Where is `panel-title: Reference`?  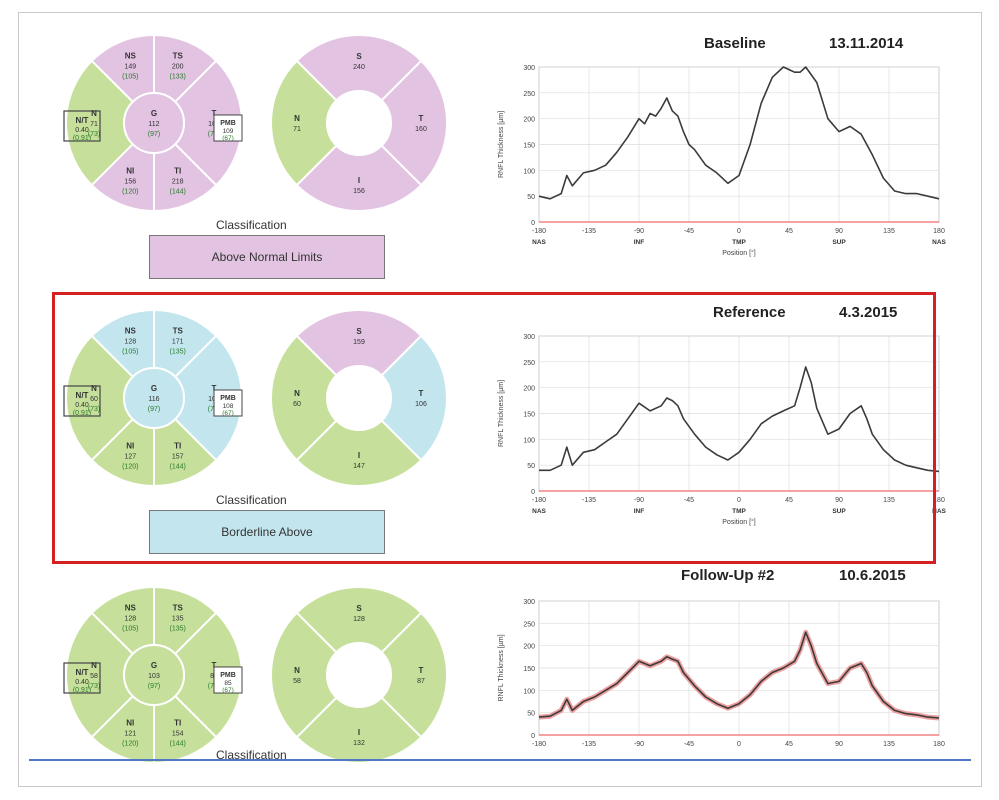
panel-title: Reference is located at coordinates (749, 312).